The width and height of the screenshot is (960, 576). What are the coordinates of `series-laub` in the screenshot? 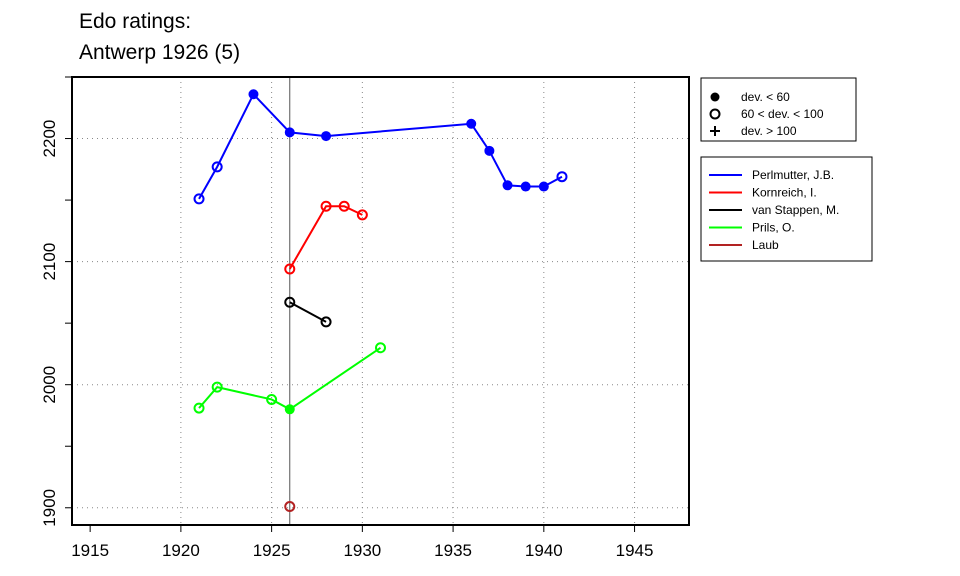 It's located at (290, 507).